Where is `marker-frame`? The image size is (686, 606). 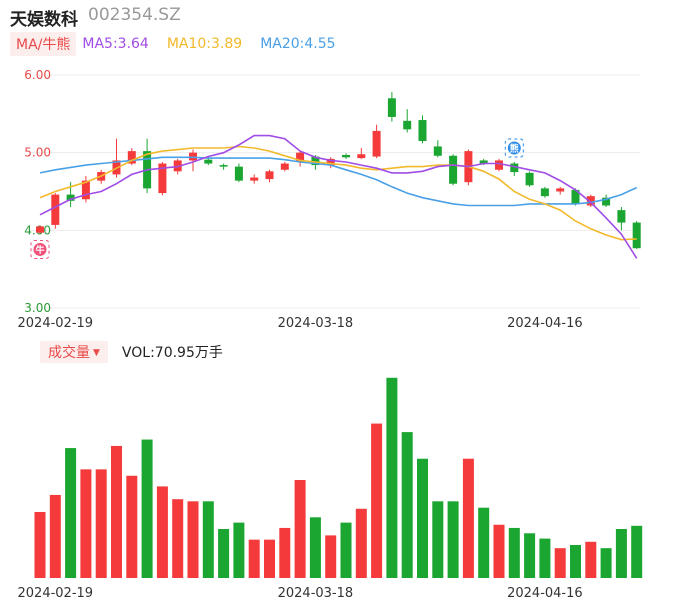
marker-frame is located at coordinates (514, 148).